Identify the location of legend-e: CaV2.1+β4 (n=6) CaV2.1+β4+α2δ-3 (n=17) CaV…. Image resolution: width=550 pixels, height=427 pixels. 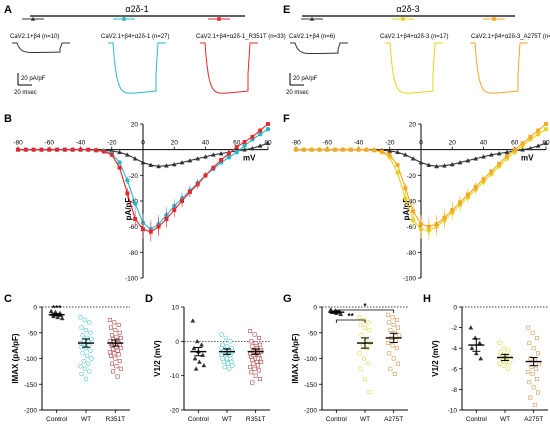
(419, 28).